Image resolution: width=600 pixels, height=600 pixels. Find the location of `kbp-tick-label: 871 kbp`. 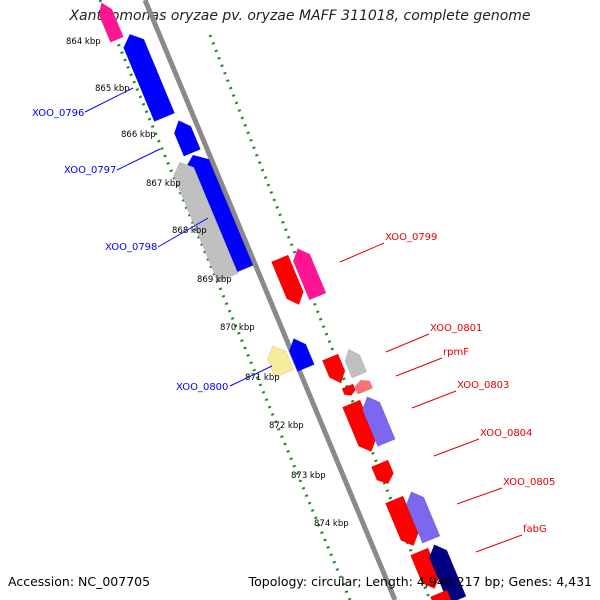

kbp-tick-label: 871 kbp is located at coordinates (262, 378).